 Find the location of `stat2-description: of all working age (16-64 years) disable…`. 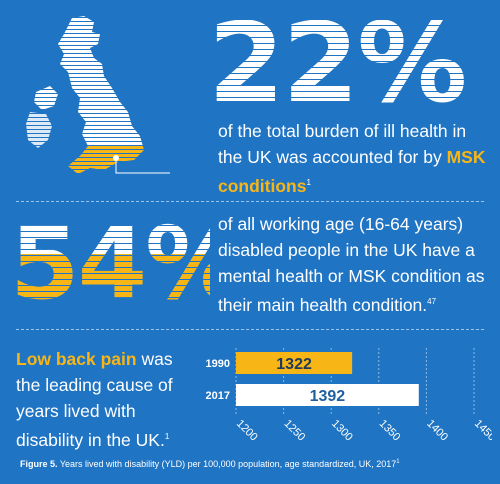

stat2-description: of all working age (16-64 years) disable… is located at coordinates (355, 264).